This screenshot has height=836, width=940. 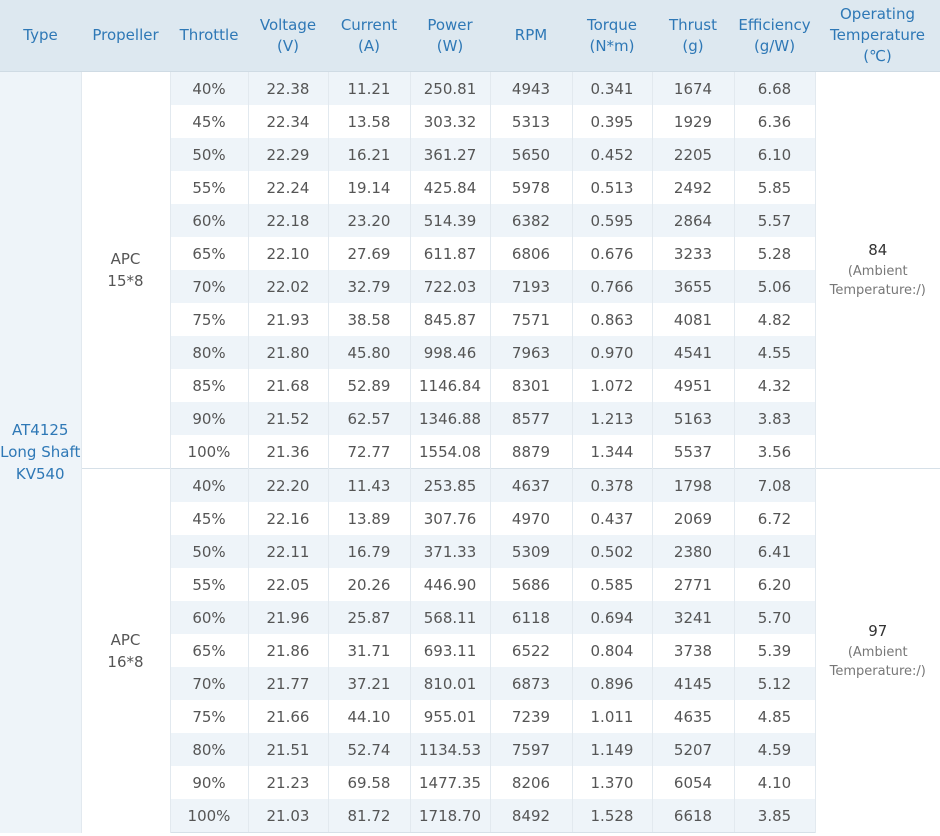 What do you see at coordinates (369, 352) in the screenshot?
I see `cell-current: 45.80` at bounding box center [369, 352].